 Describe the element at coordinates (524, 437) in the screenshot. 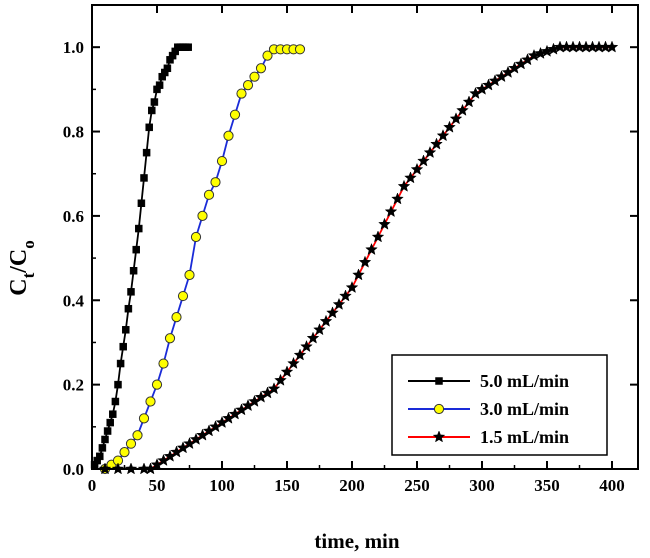

I see `legend-label: 1.5 mL/min` at that location.